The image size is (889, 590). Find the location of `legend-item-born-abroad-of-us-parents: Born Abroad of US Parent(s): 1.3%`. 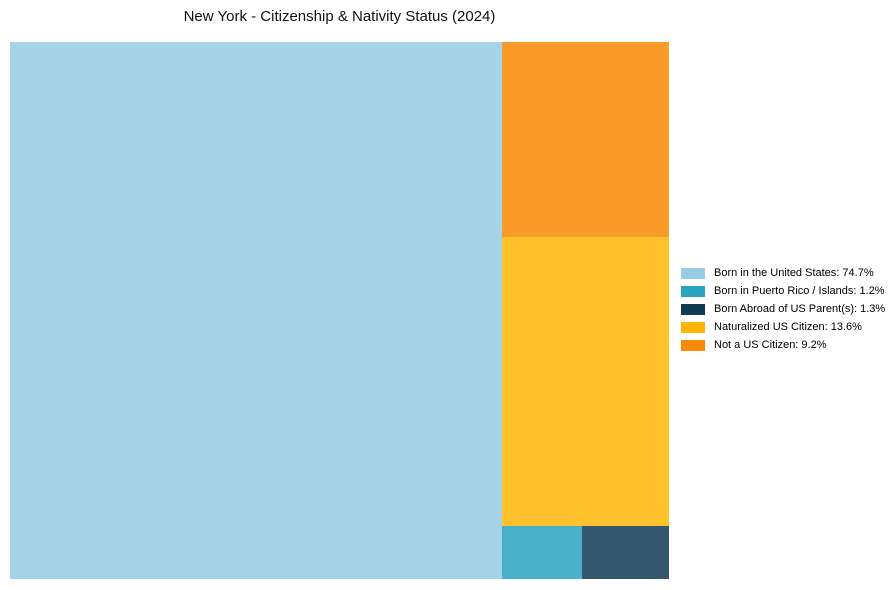

legend-item-born-abroad-of-us-parents: Born Abroad of US Parent(s): 1.3% is located at coordinates (783, 309).